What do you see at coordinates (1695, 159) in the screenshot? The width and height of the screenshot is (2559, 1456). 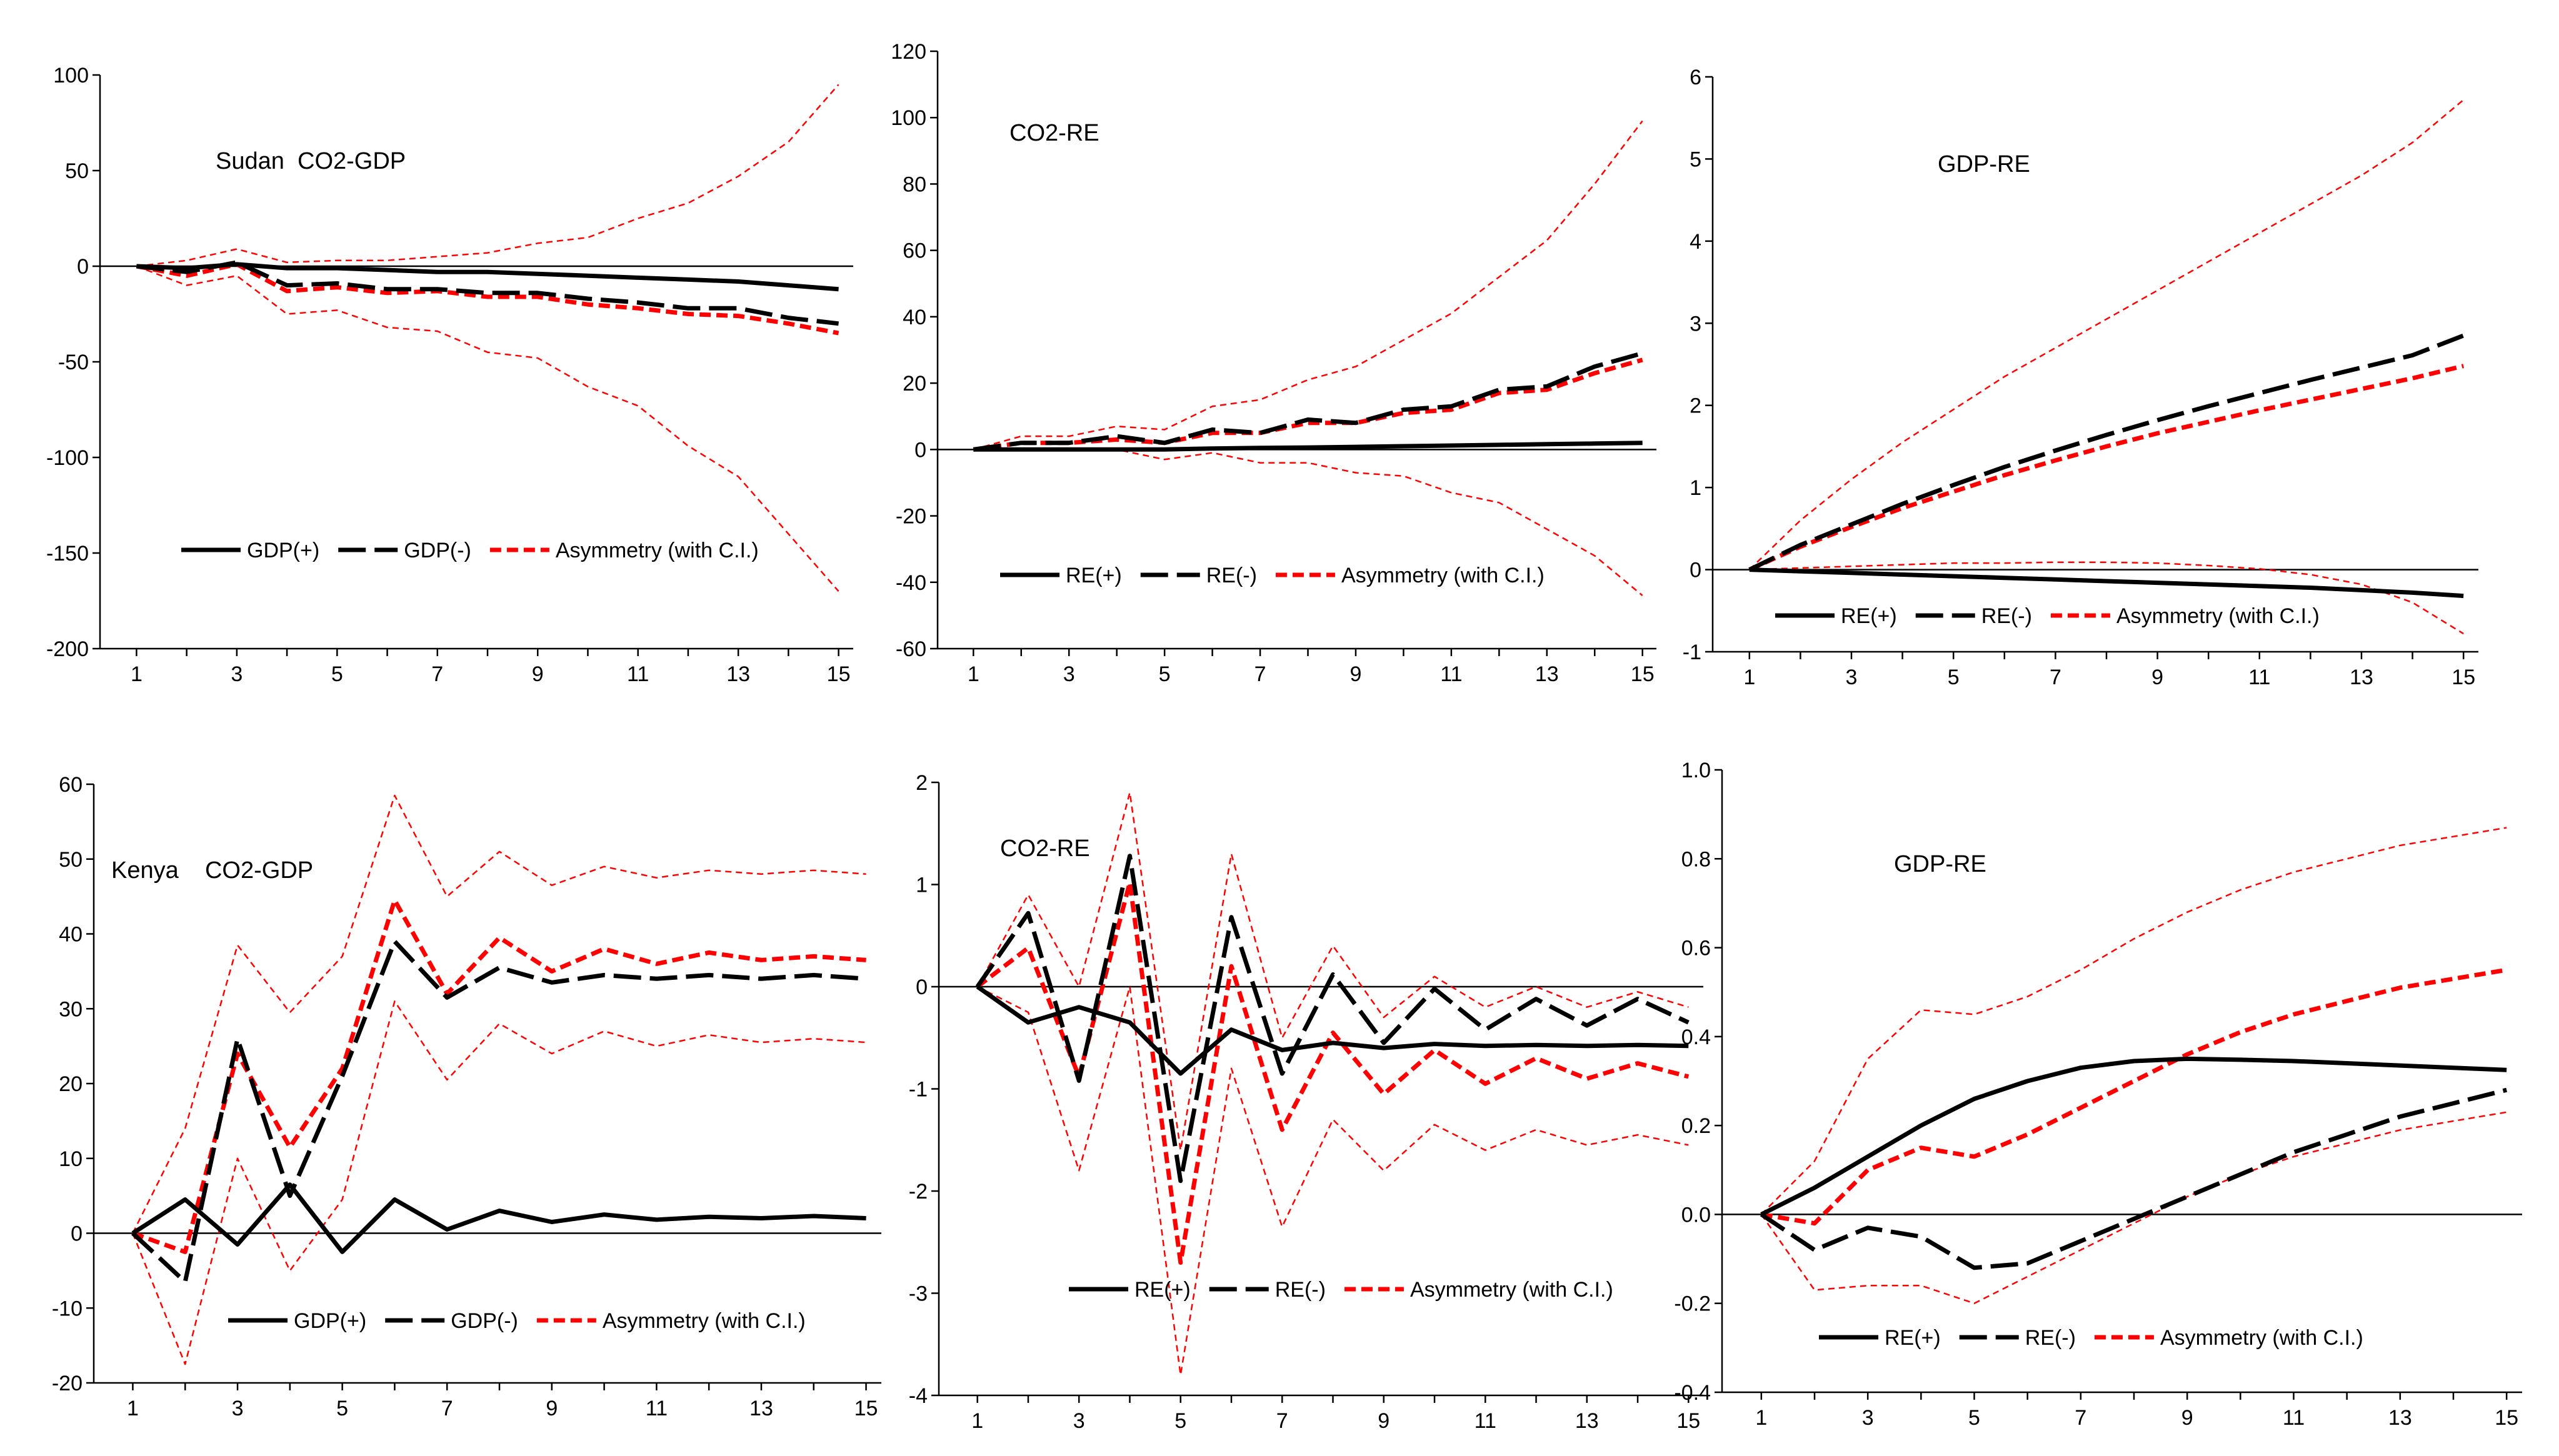 I see `y-tick-label: 5` at bounding box center [1695, 159].